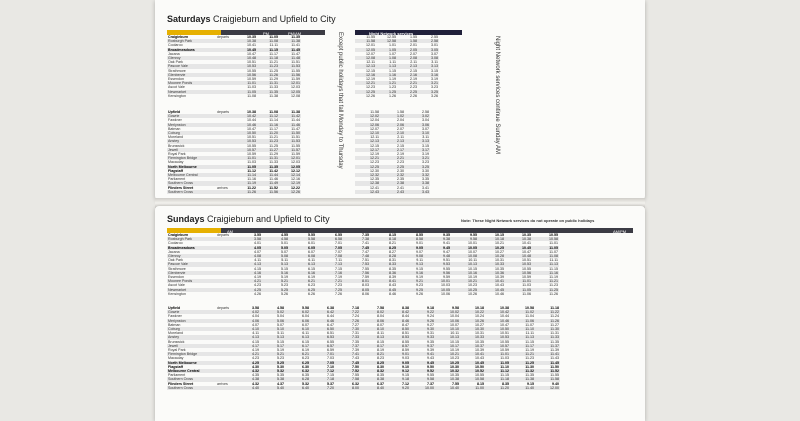  What do you see at coordinates (419, 268) in the screenshot?
I see `time-cell: 9.15` at bounding box center [419, 268].